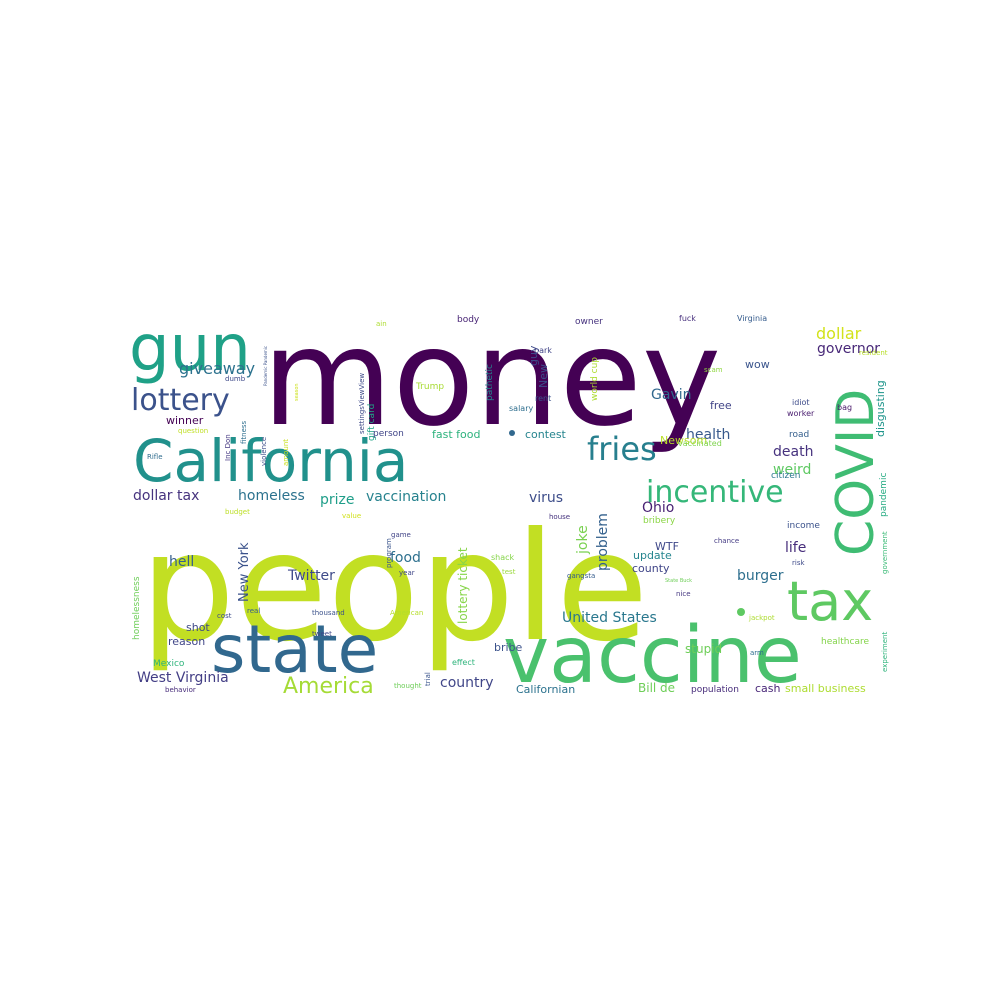 This screenshot has height=1000, width=1000. What do you see at coordinates (885, 552) in the screenshot?
I see `word-government: government` at bounding box center [885, 552].